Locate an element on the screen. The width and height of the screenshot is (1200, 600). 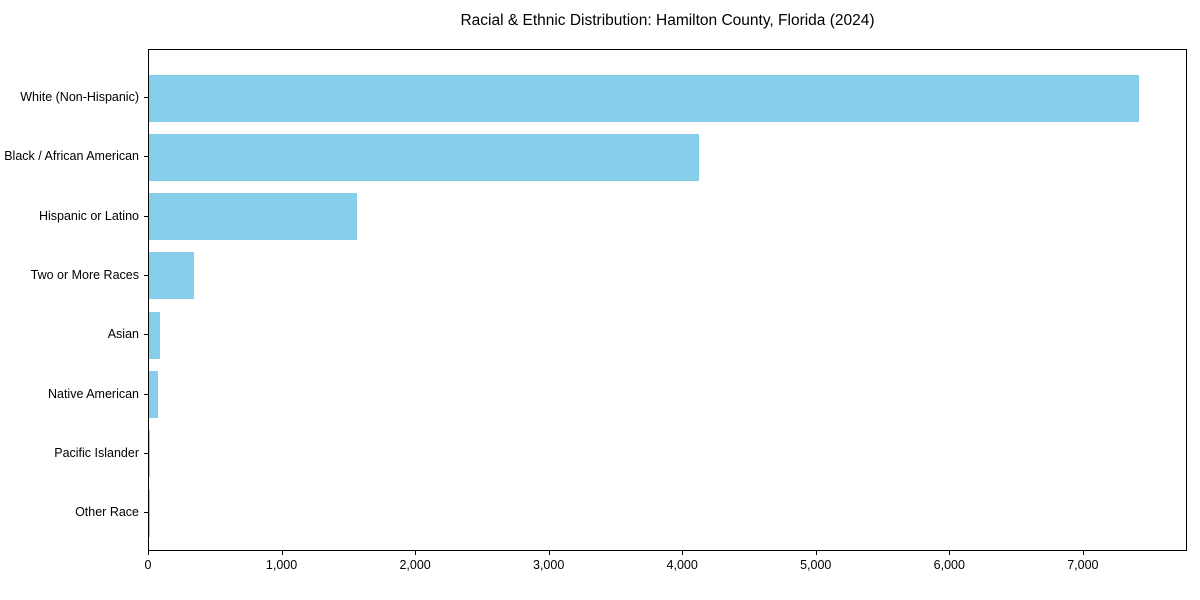
bar-black-african-american is located at coordinates (424, 157).